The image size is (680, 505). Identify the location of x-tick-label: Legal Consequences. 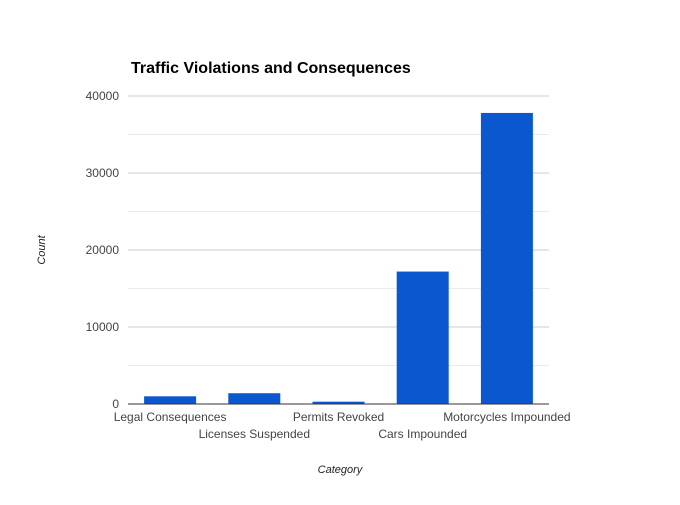
(170, 417).